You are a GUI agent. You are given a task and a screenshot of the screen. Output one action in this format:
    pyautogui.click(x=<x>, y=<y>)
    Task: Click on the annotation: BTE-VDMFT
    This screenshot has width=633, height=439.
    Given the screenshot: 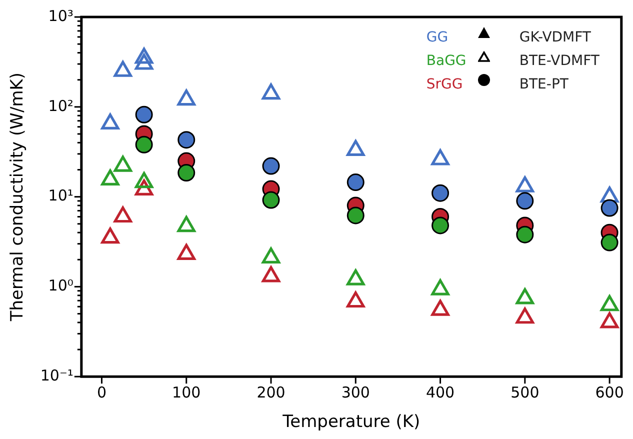 What is the action you would take?
    pyautogui.click(x=559, y=61)
    